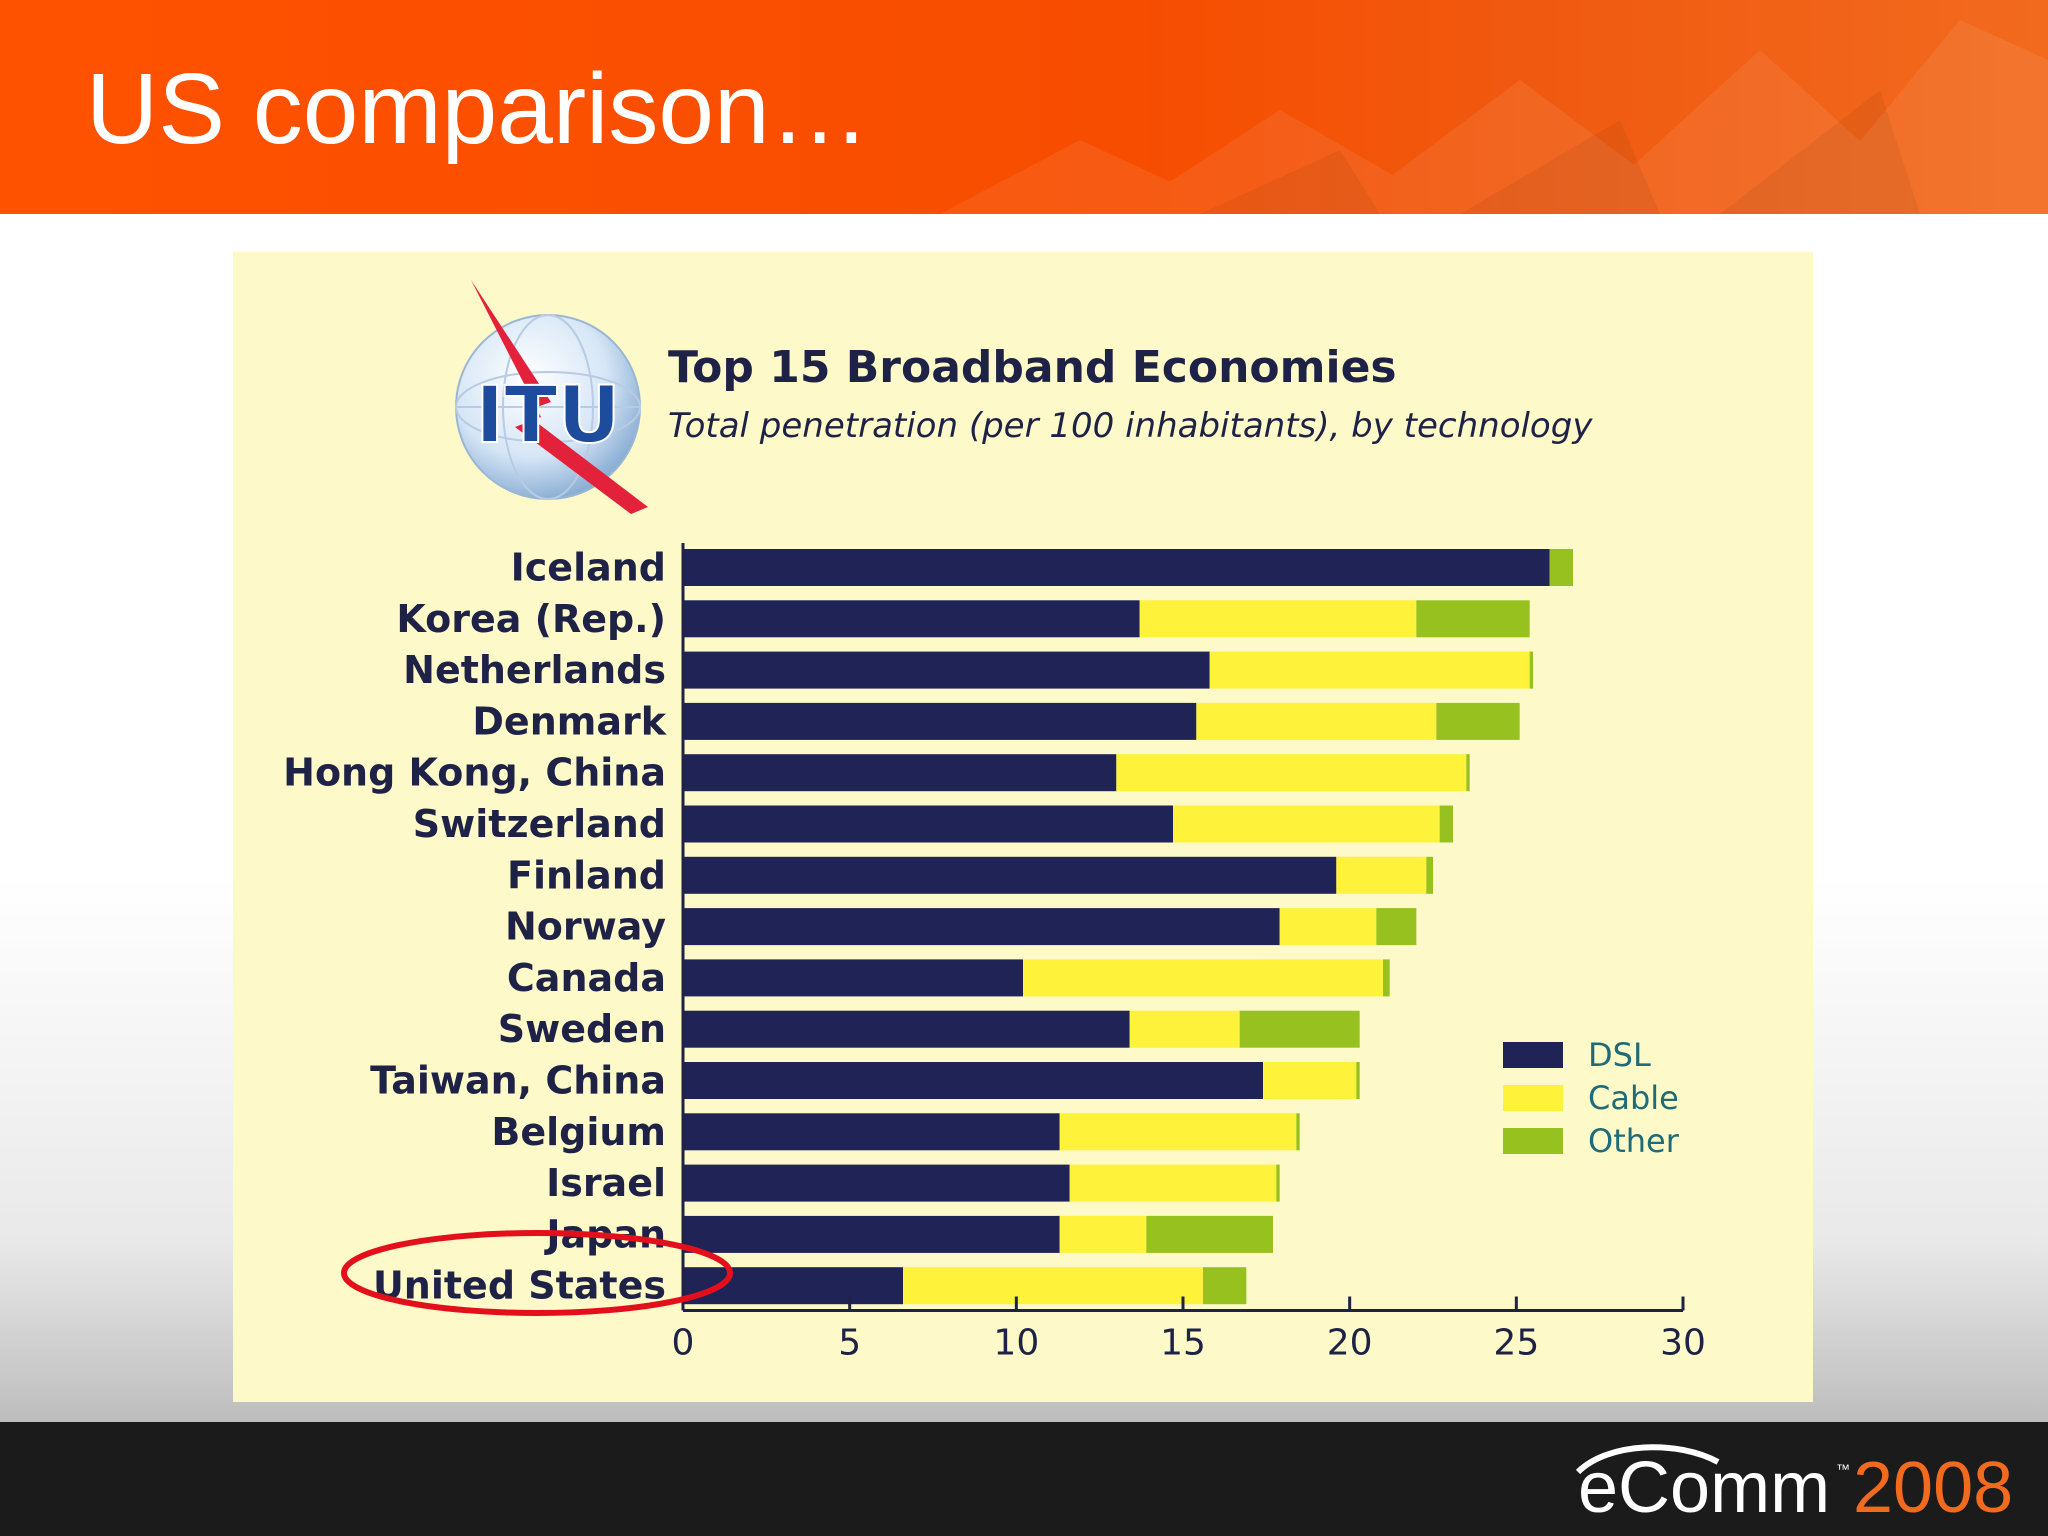 The width and height of the screenshot is (2048, 1536). Describe the element at coordinates (1328, 927) in the screenshot. I see `bar-cable-norway` at that location.